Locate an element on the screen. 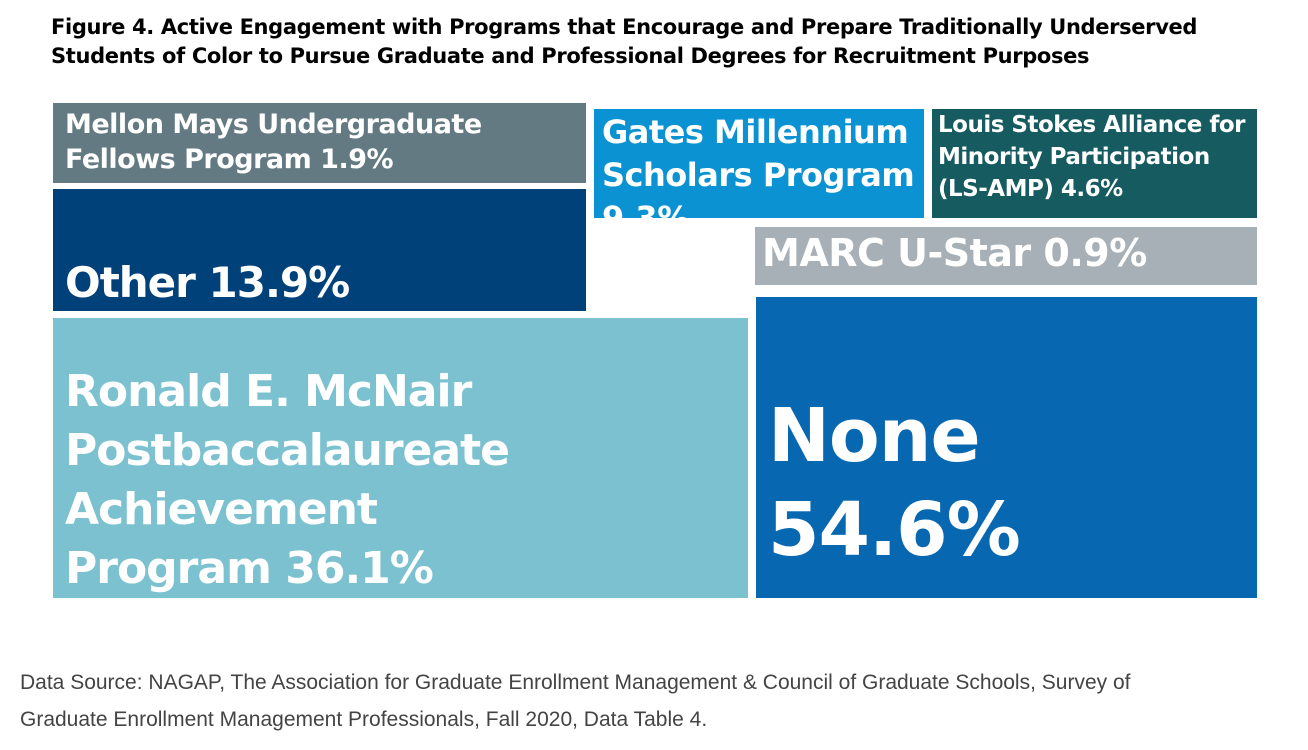  treemap-tile-label-line: Minority Participation is located at coordinates (1074, 157).